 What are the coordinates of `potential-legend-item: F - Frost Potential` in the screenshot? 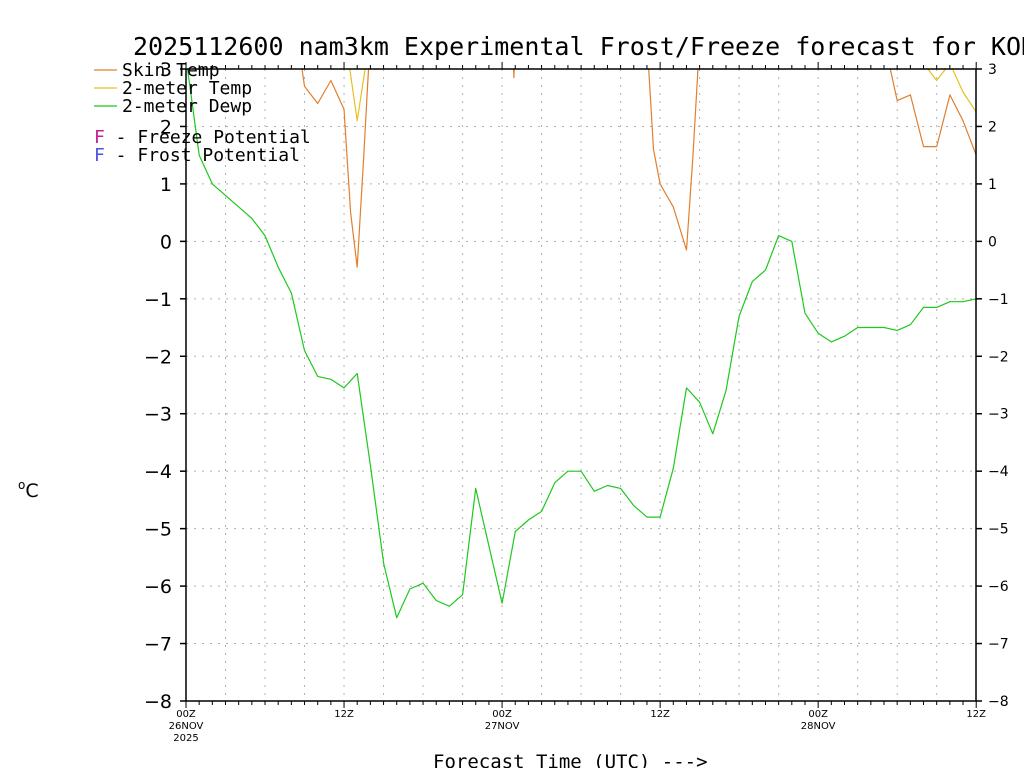 It's located at (197, 155).